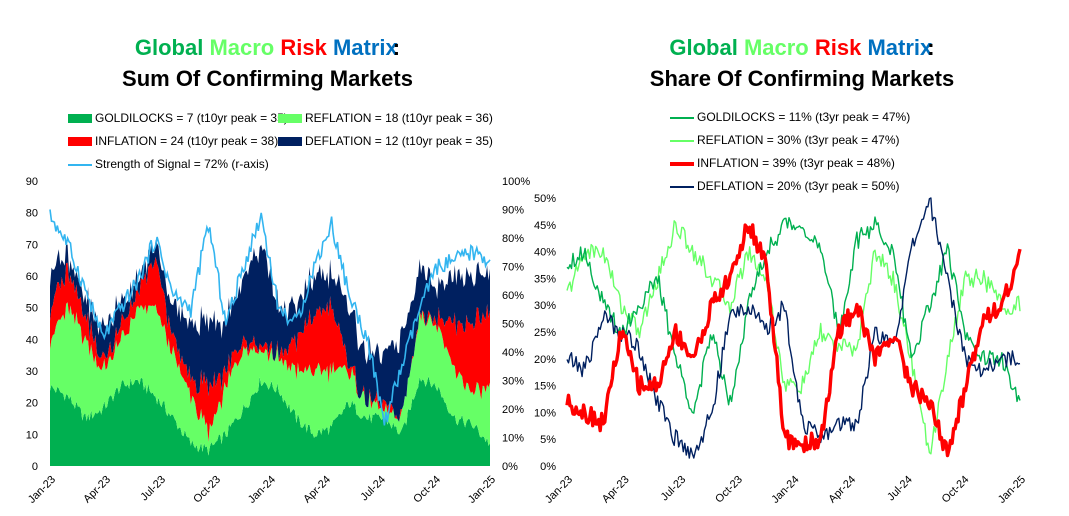 This screenshot has height=516, width=1069. I want to click on area-reflation, so click(270, 379).